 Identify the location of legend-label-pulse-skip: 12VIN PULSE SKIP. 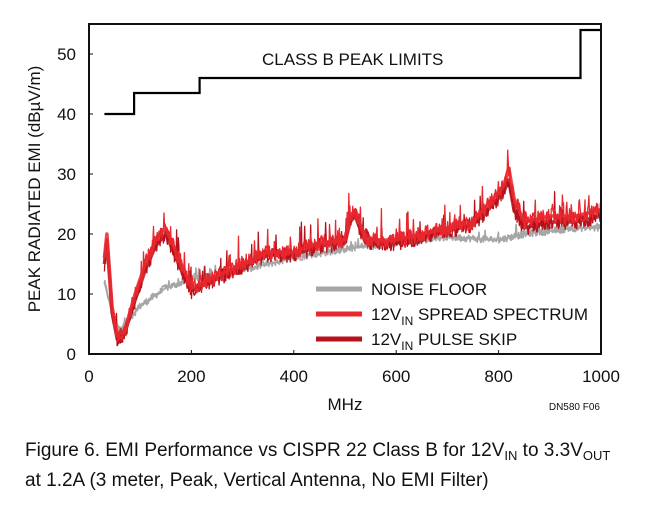
(444, 341).